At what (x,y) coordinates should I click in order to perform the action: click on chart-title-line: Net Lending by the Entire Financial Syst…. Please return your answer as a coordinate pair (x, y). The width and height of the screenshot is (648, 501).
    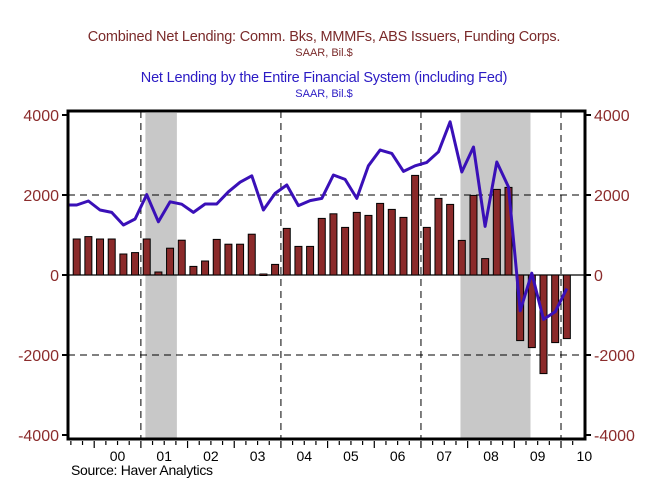
    Looking at the image, I should click on (324, 78).